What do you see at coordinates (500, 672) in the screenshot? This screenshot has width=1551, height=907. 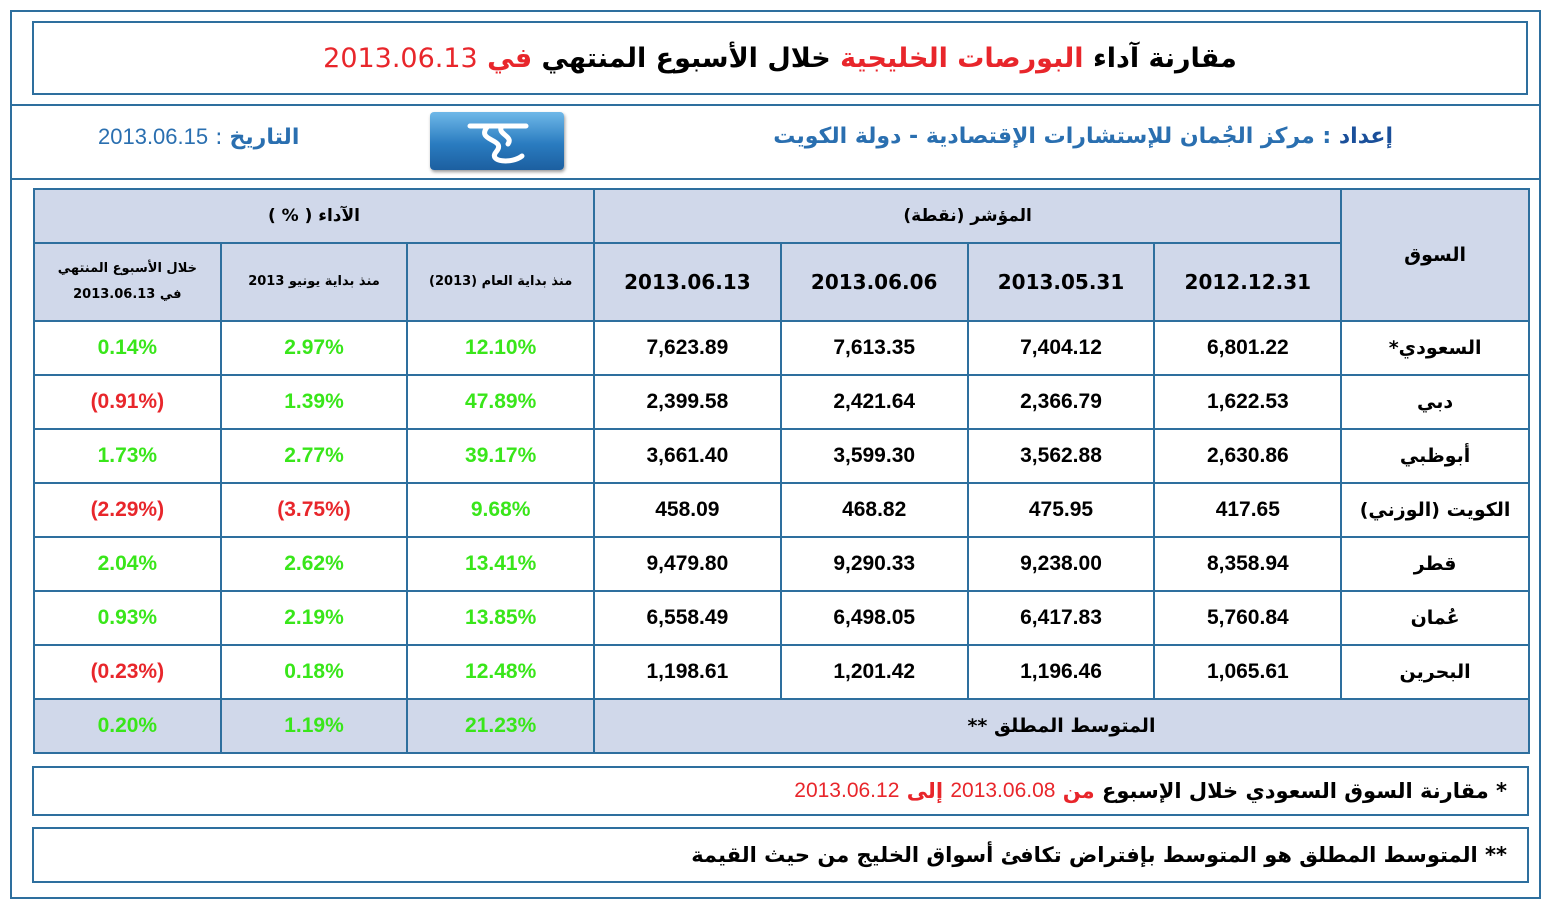 I see `cell-ytd: 12.48%` at bounding box center [500, 672].